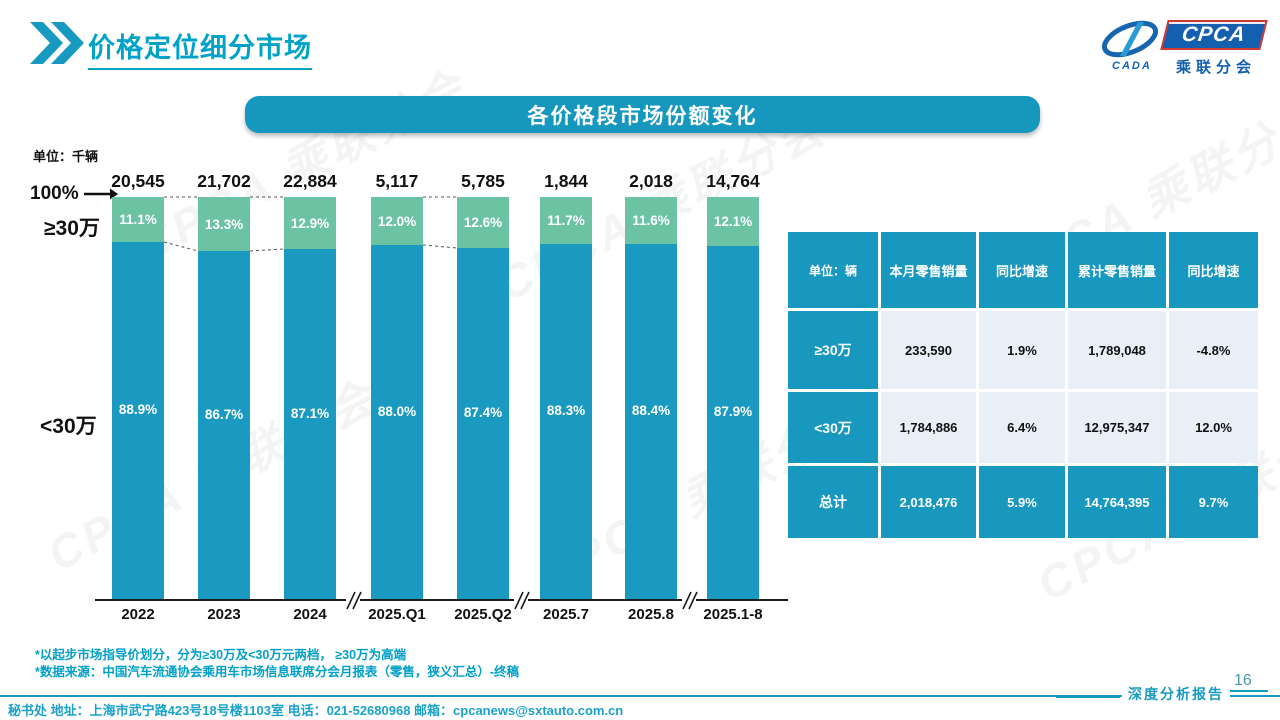 The width and height of the screenshot is (1280, 720). What do you see at coordinates (138, 409) in the screenshot?
I see `segment-pct-label: 88.9%` at bounding box center [138, 409].